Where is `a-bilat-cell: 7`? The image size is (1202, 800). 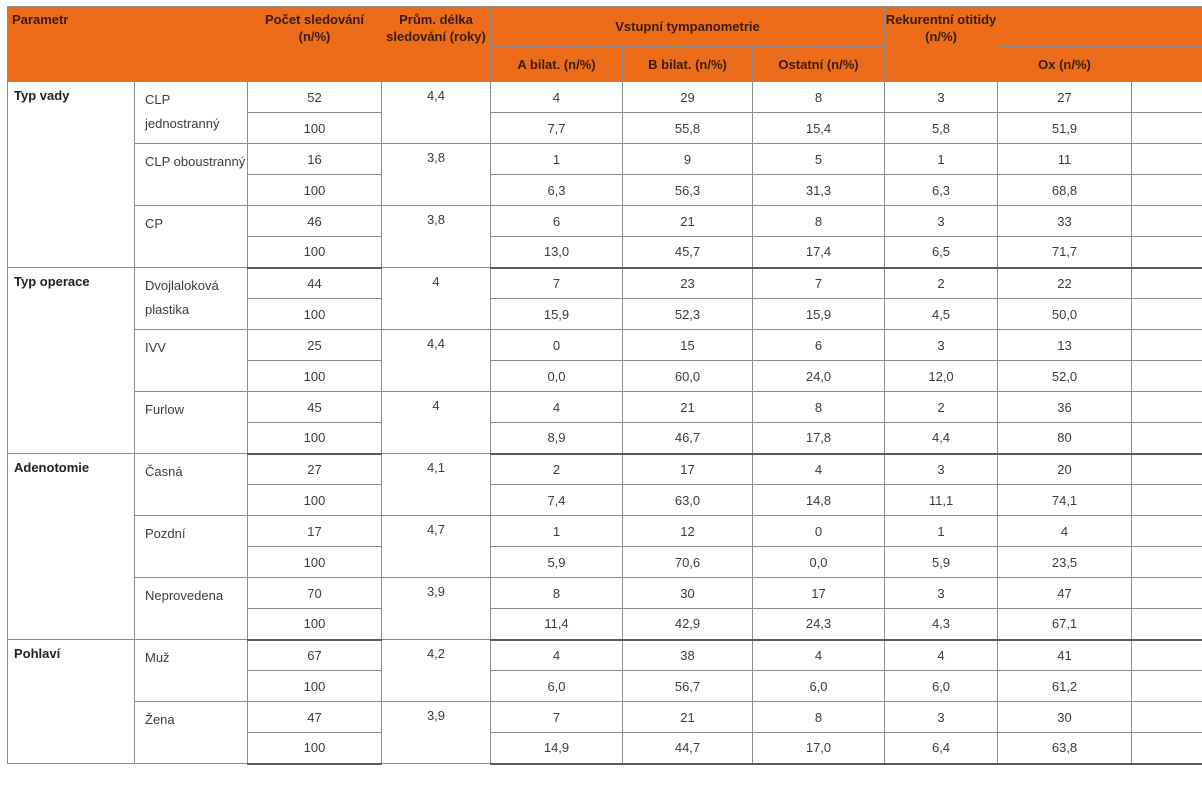 a-bilat-cell: 7 is located at coordinates (556, 283).